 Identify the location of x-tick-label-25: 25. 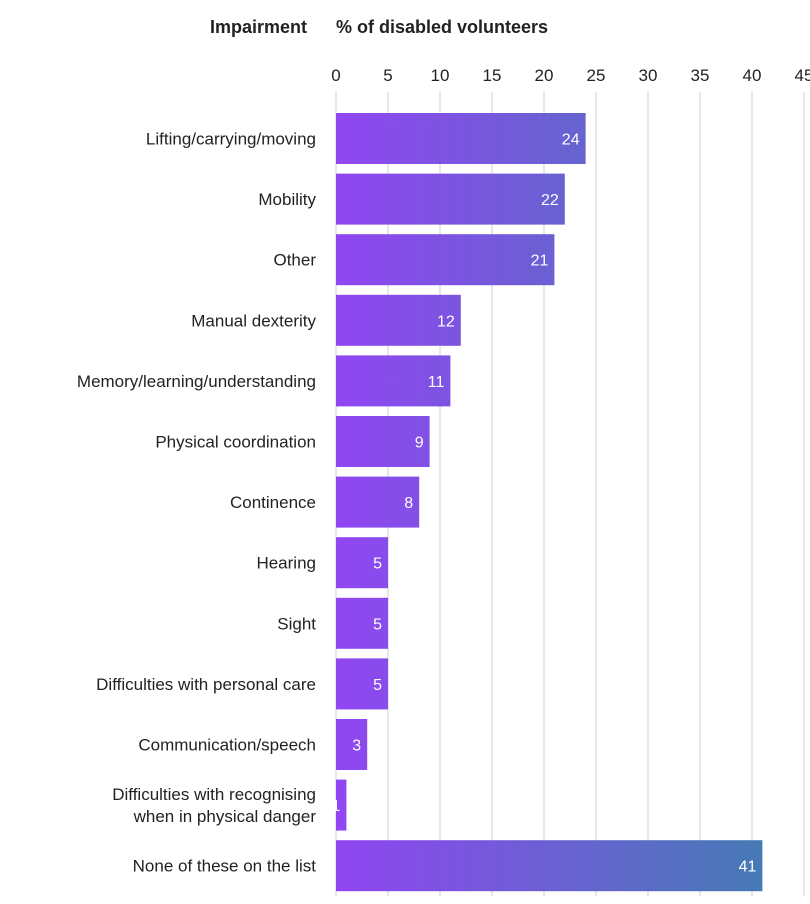
(596, 75).